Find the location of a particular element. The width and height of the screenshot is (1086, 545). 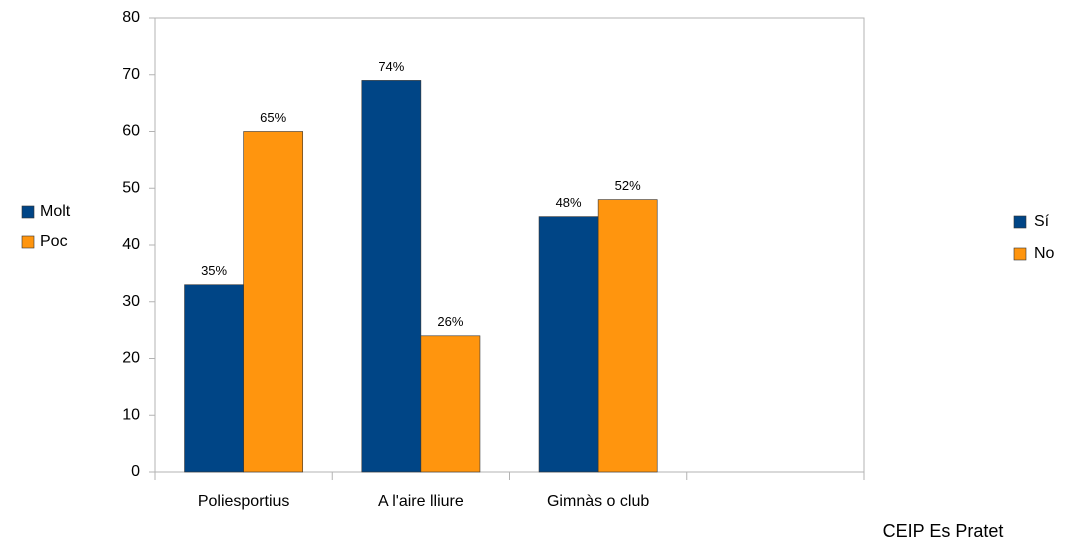

y-tick-label: 40 is located at coordinates (131, 244).